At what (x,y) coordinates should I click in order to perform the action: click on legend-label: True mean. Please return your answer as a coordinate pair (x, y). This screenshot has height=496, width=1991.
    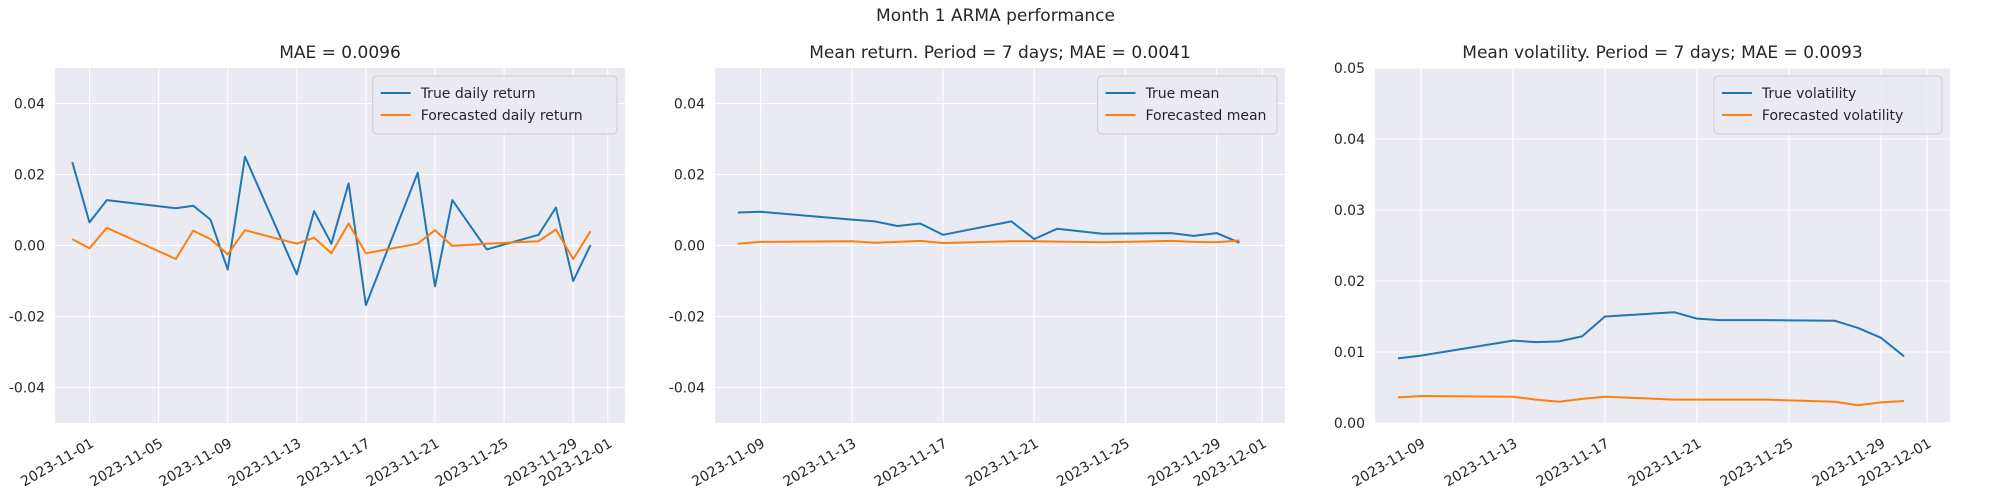
    Looking at the image, I should click on (1182, 94).